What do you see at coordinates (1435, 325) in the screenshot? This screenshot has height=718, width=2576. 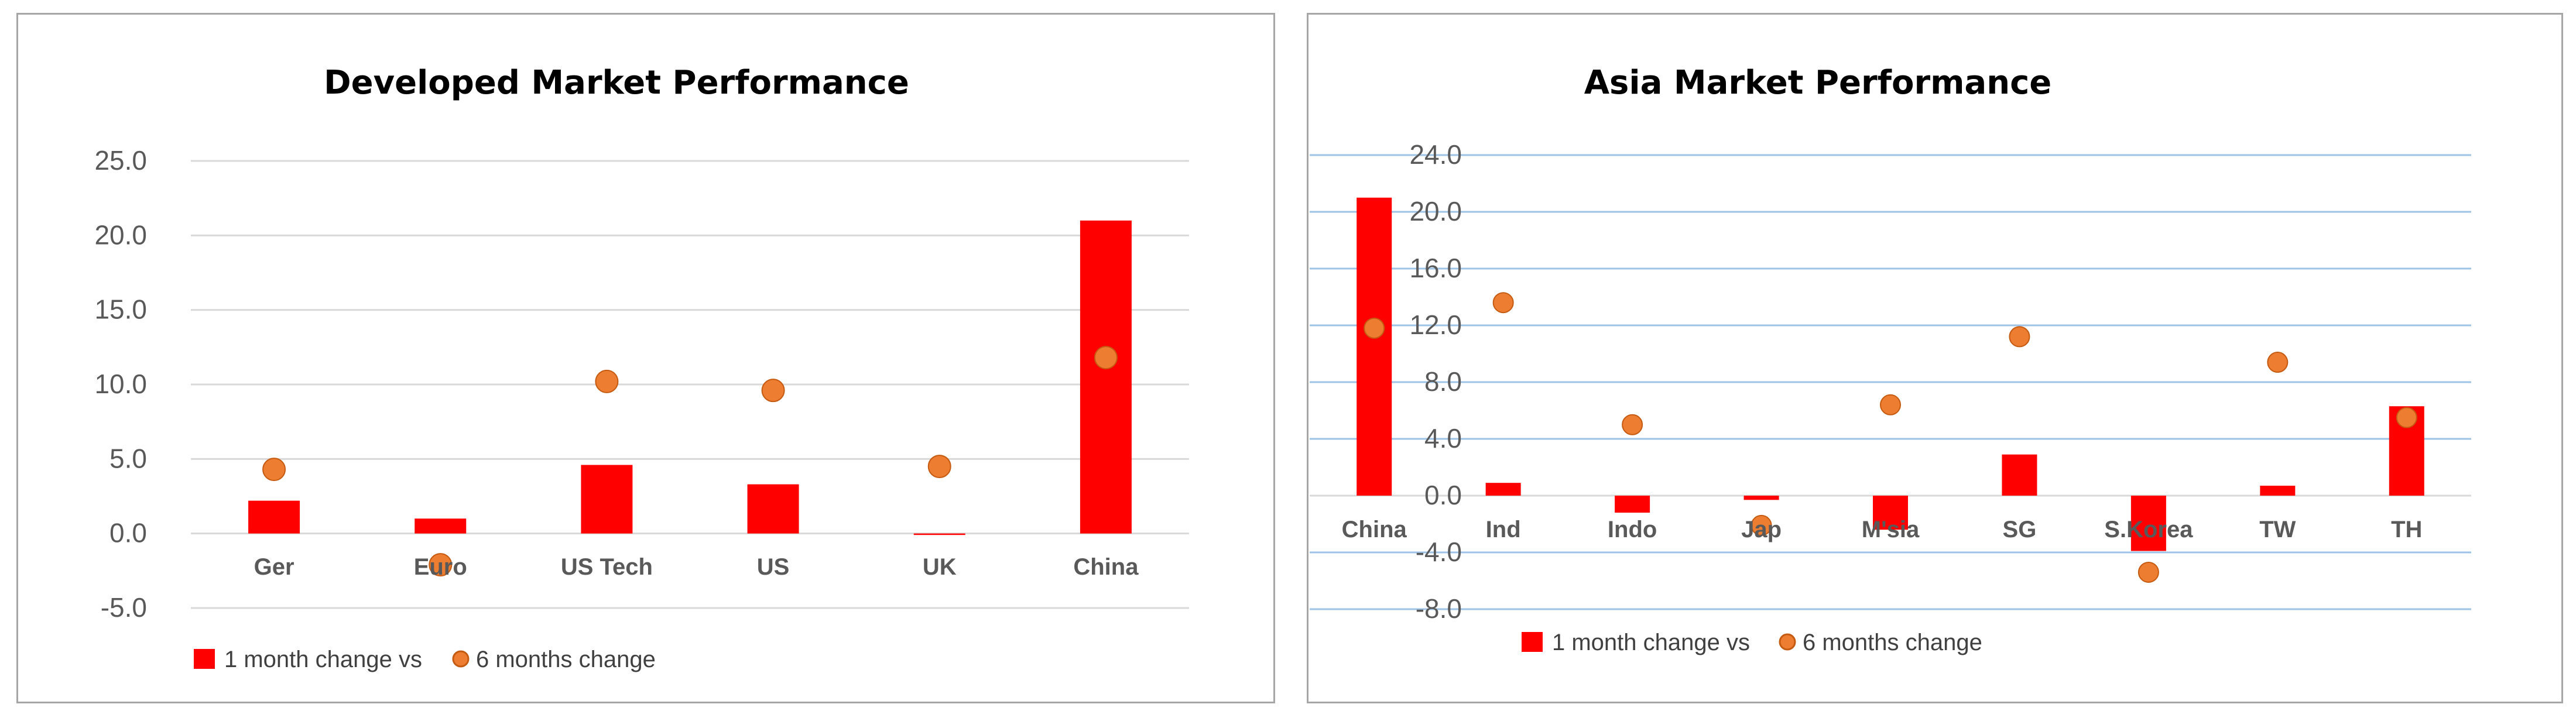 I see `y-tick-label: 12.0` at bounding box center [1435, 325].